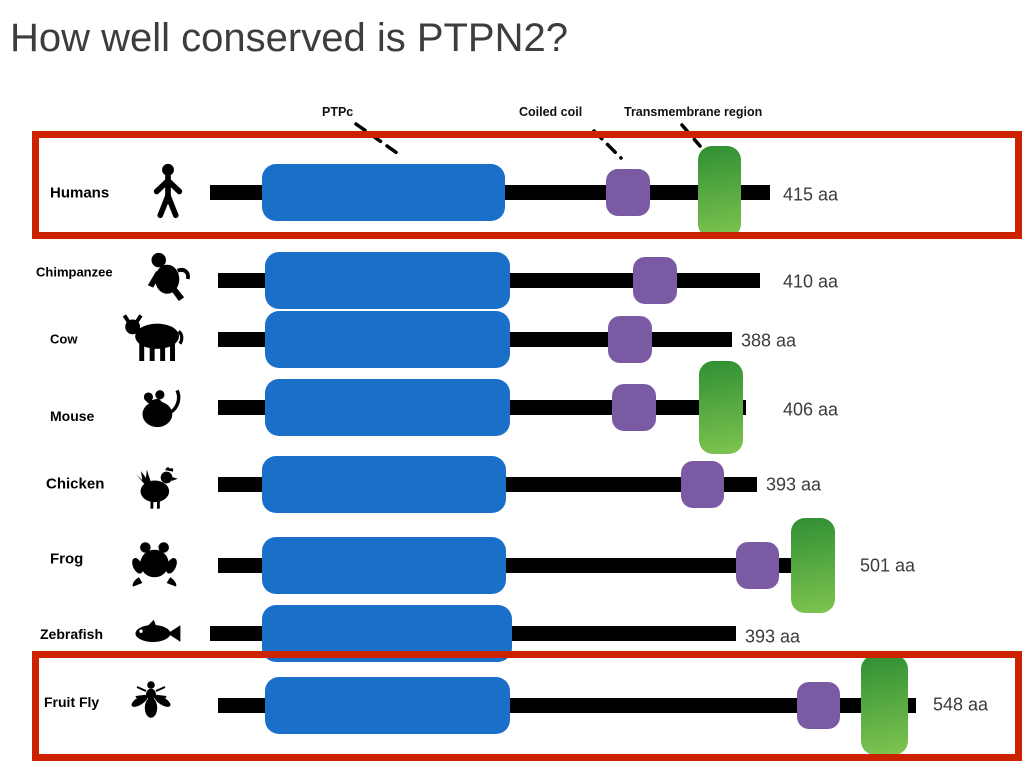 This screenshot has height=768, width=1024. I want to click on domain-transmembrane-fruit-fly, so click(884, 705).